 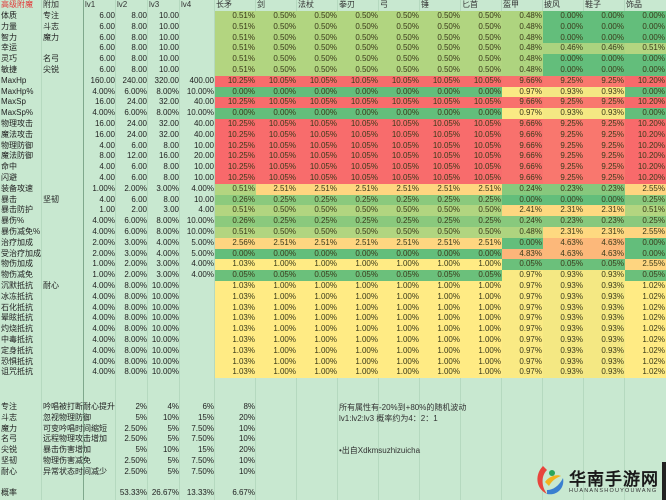 I want to click on row-stat-name: 魔法攻击, so click(x=17, y=134).